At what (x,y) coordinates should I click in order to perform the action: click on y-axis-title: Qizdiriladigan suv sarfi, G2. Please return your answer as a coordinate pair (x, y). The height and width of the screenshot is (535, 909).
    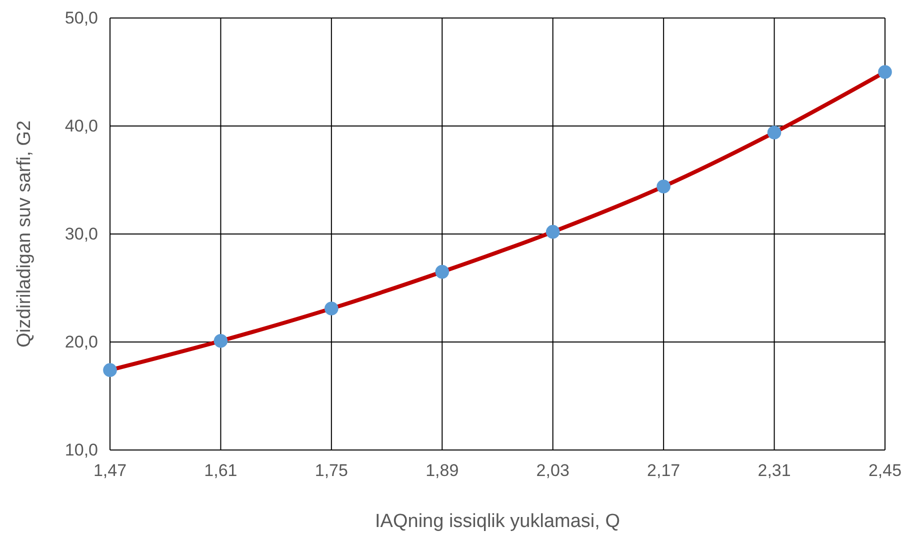
    Looking at the image, I should click on (24, 234).